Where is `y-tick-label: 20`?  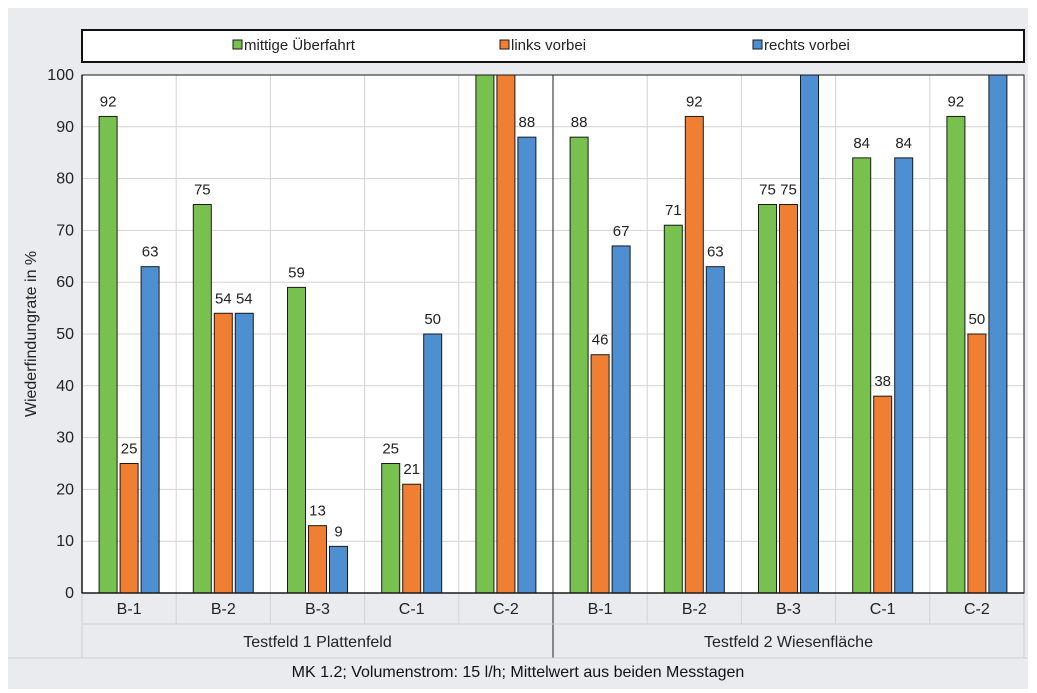
y-tick-label: 20 is located at coordinates (65, 489).